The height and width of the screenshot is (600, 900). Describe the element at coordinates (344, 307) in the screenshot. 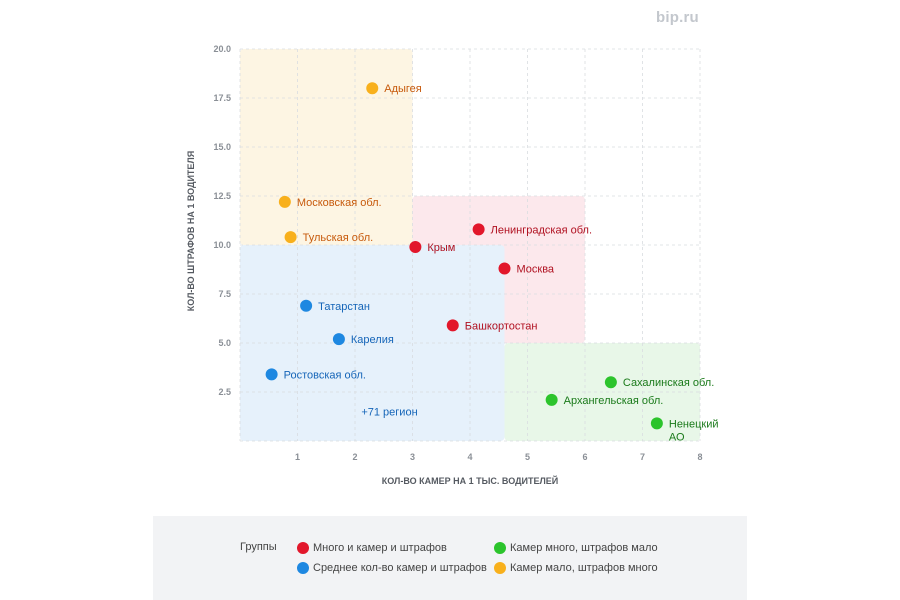

I see `point-label: Татарстан` at that location.